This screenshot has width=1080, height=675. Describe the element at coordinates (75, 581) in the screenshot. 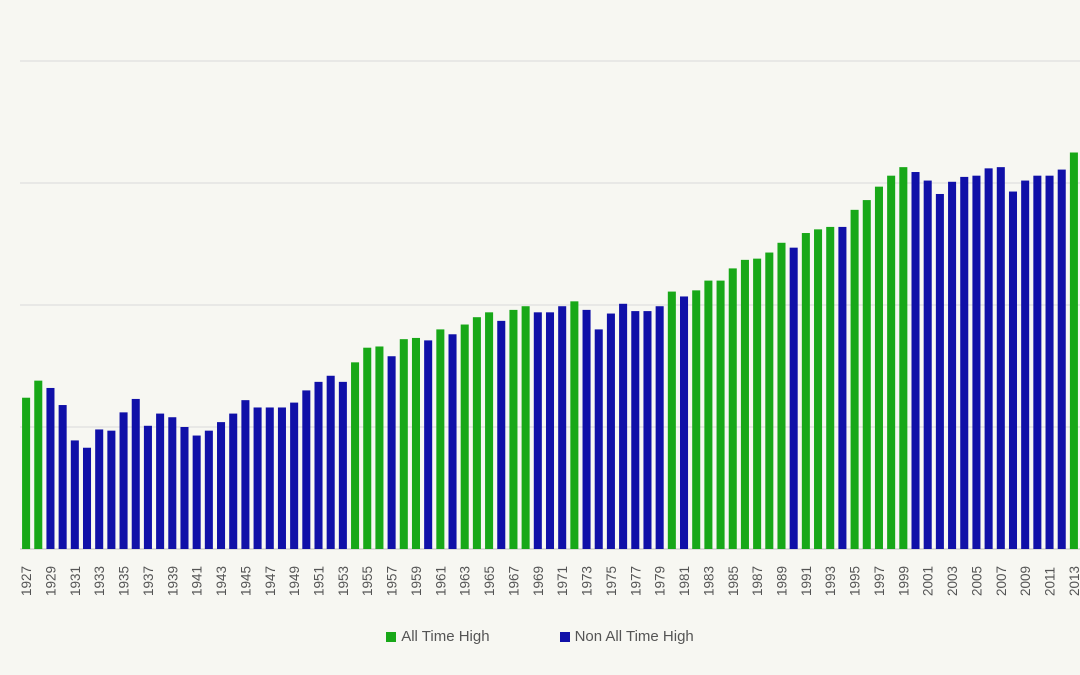

I see `x-tick-label: 1931` at that location.